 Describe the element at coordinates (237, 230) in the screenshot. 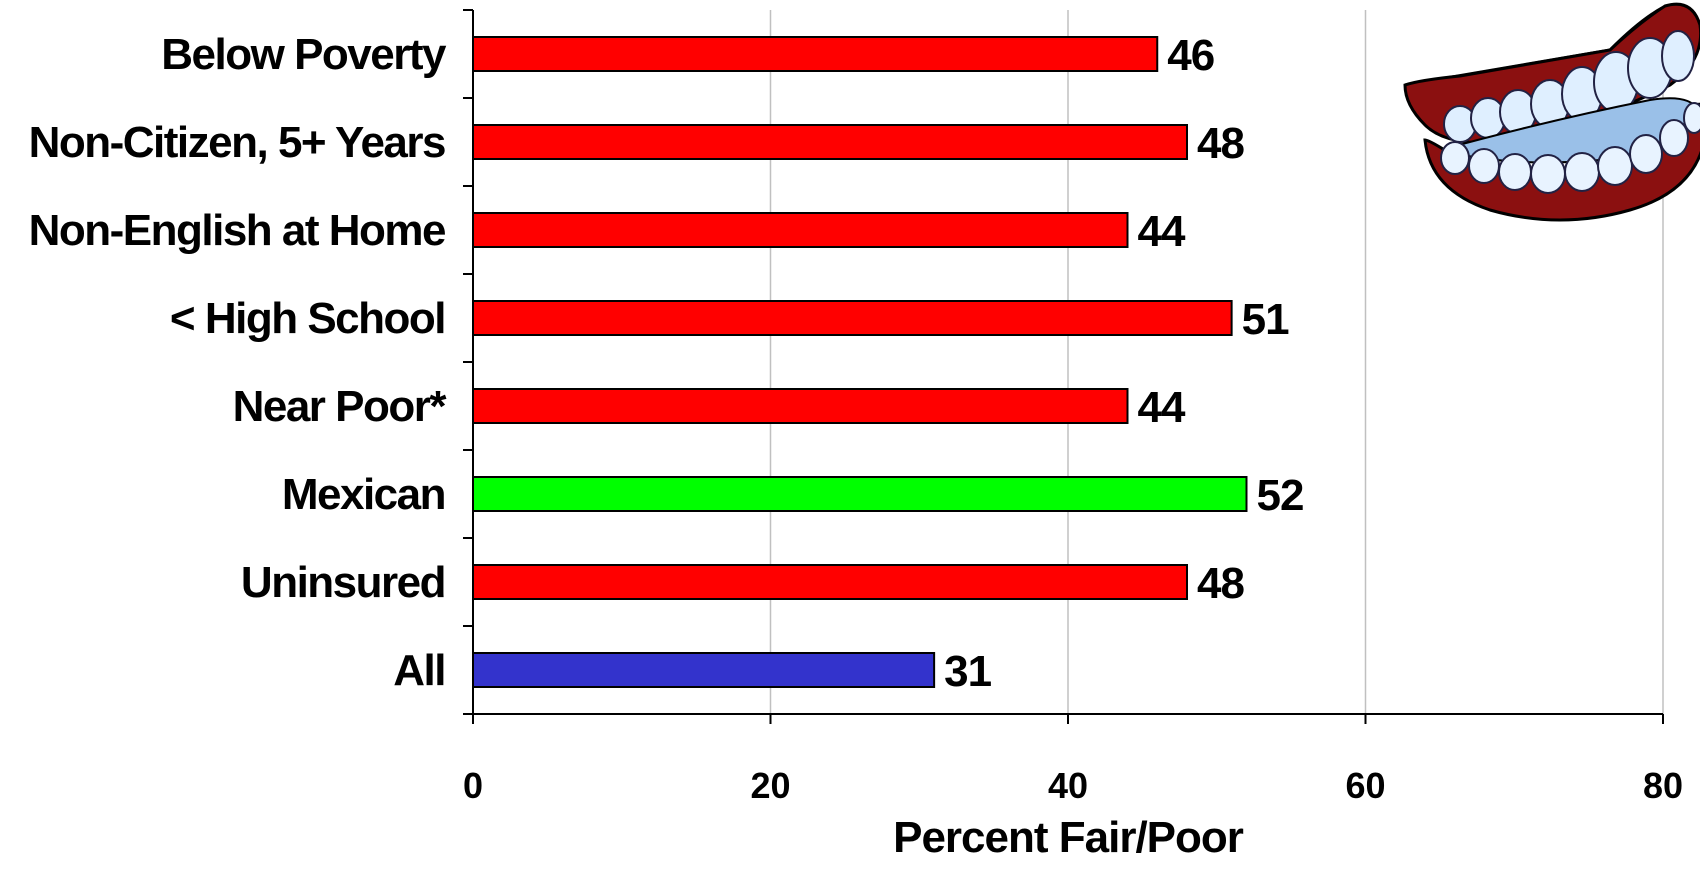

I see `category-label: Non-English at Home` at that location.